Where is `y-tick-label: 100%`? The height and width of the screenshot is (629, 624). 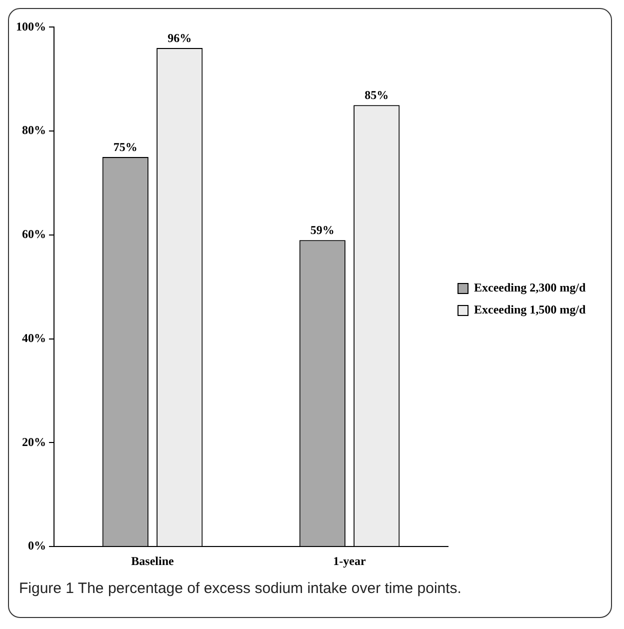
y-tick-label: 100% is located at coordinates (31, 26).